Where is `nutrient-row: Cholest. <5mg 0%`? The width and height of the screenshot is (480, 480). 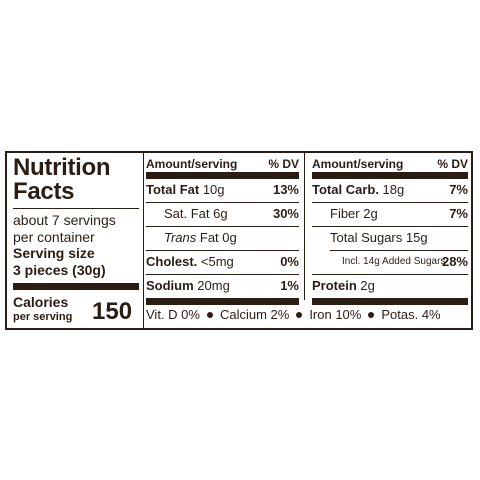 nutrient-row: Cholest. <5mg 0% is located at coordinates (222, 261).